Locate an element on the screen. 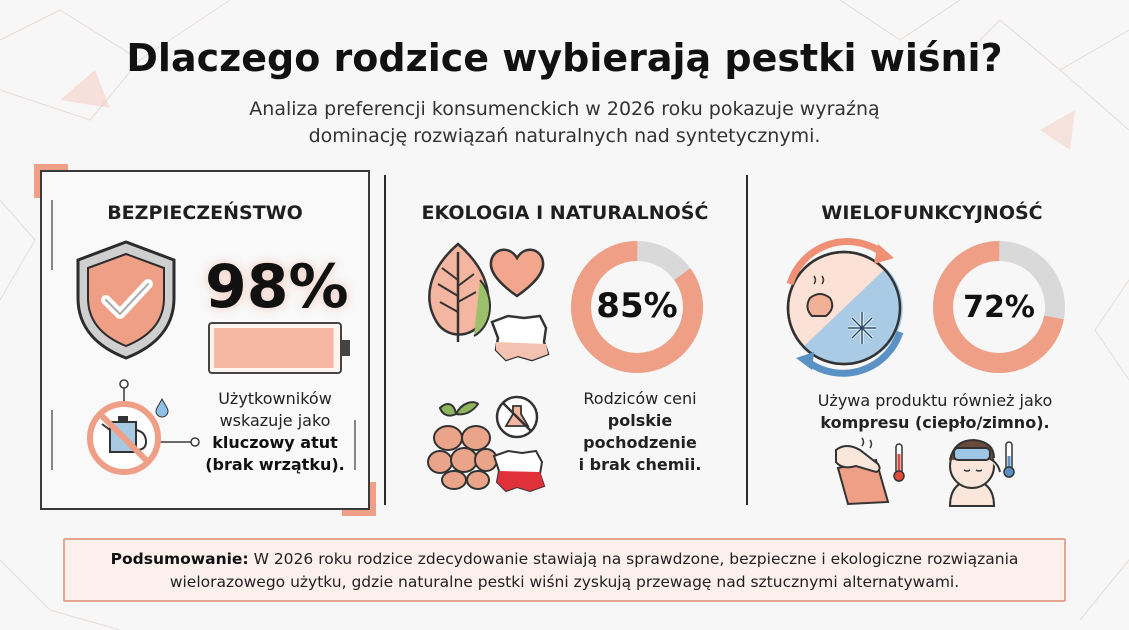 This screenshot has width=1129, height=630. hot-cold-cycle-icon is located at coordinates (845, 307).